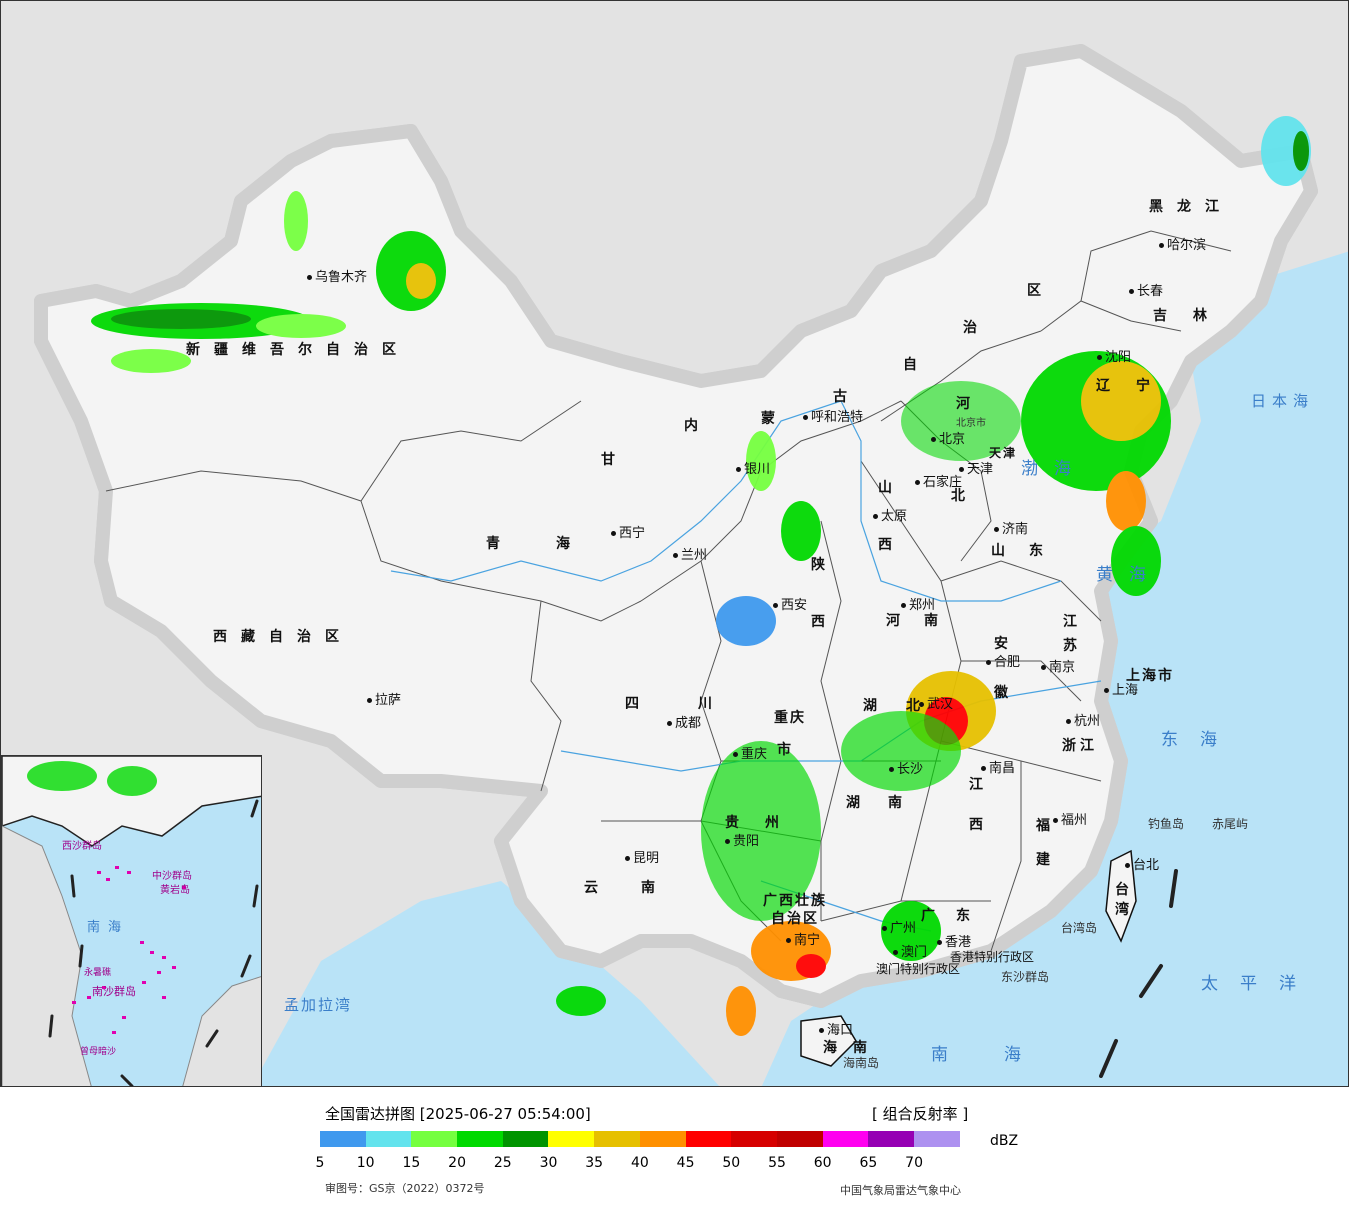 This screenshot has height=1208, width=1349. Describe the element at coordinates (899, 928) in the screenshot. I see `city-guangzhou: 广州` at that location.